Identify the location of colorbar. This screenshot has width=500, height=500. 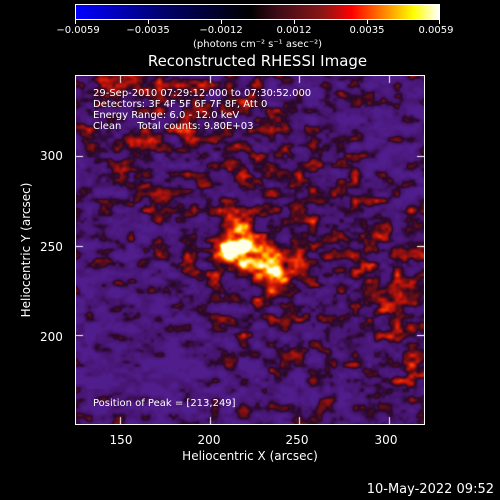
(257, 12).